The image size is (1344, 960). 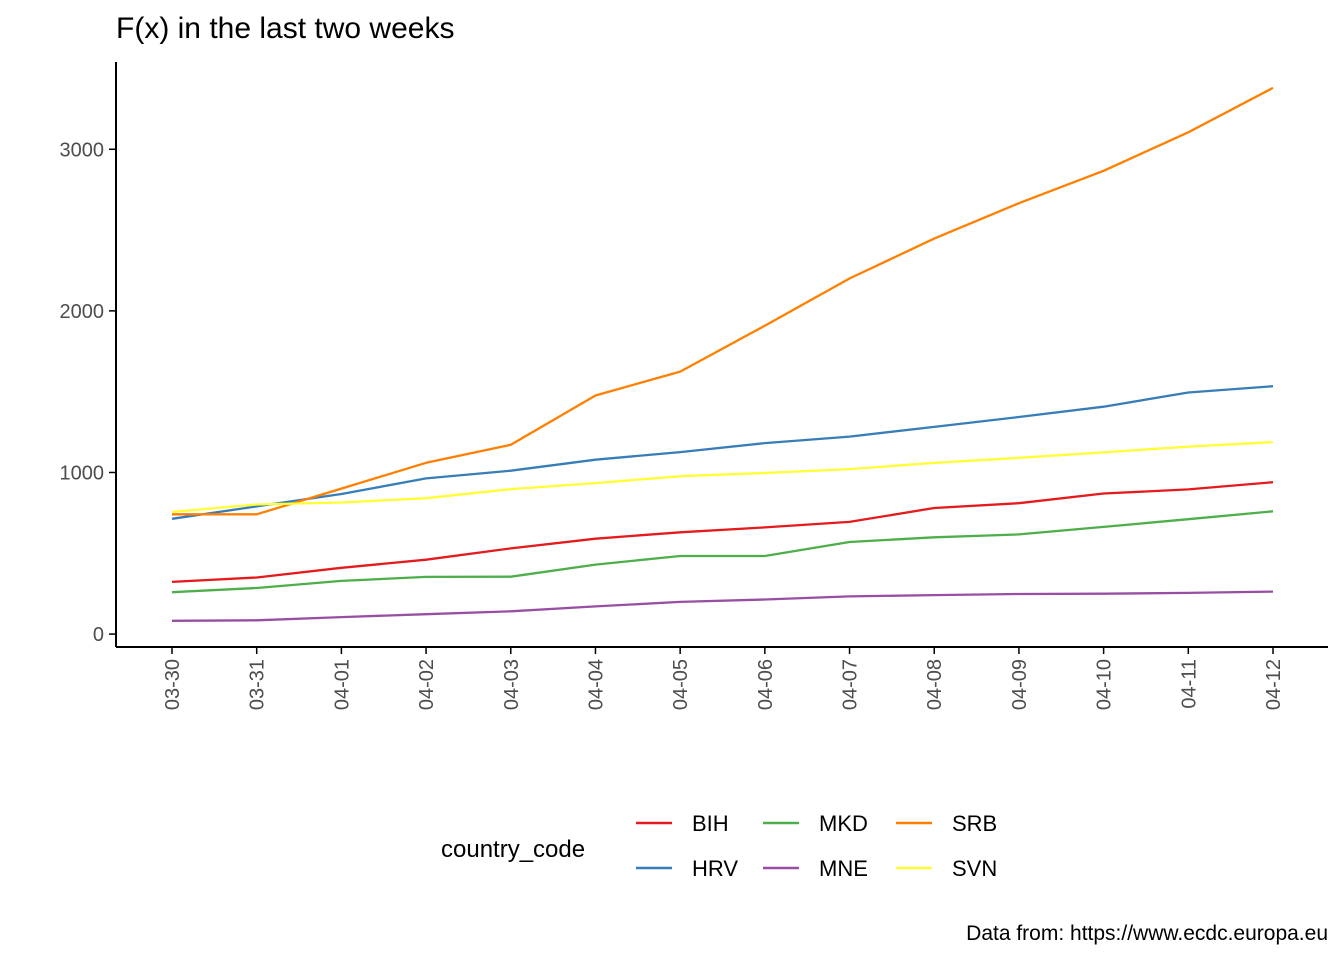 What do you see at coordinates (427, 684) in the screenshot?
I see `x-tick-label: 04-02` at bounding box center [427, 684].